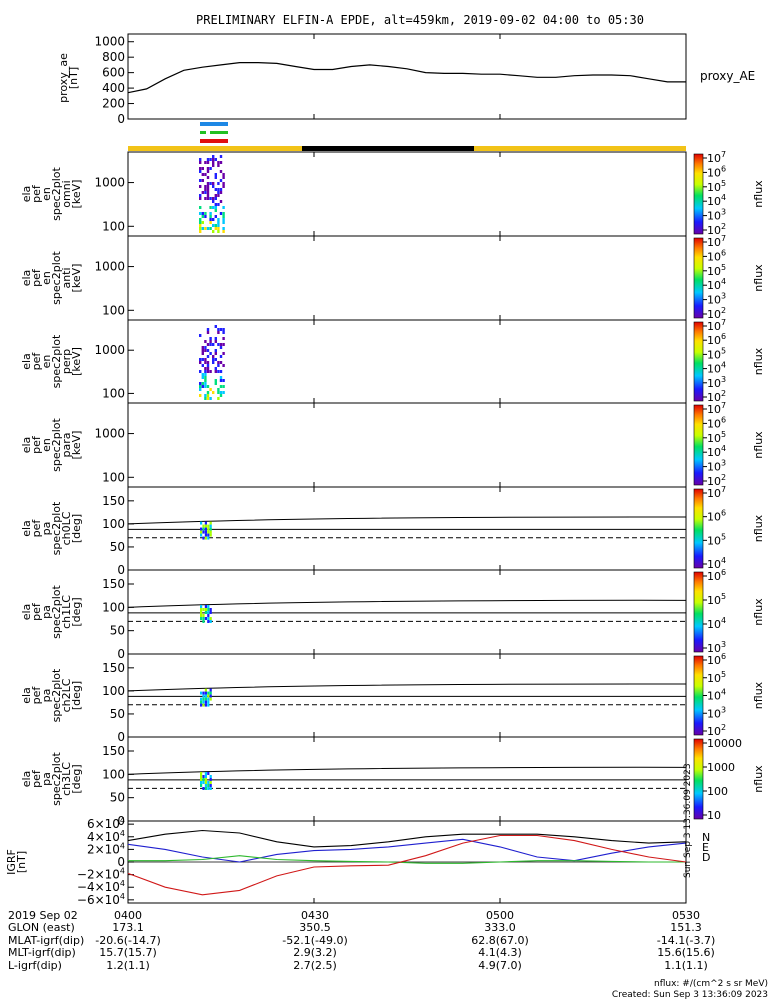 This screenshot has height=1000, width=775. What do you see at coordinates (716, 712) in the screenshot?
I see `panel-7-cbar-label-3: 103` at bounding box center [716, 712].